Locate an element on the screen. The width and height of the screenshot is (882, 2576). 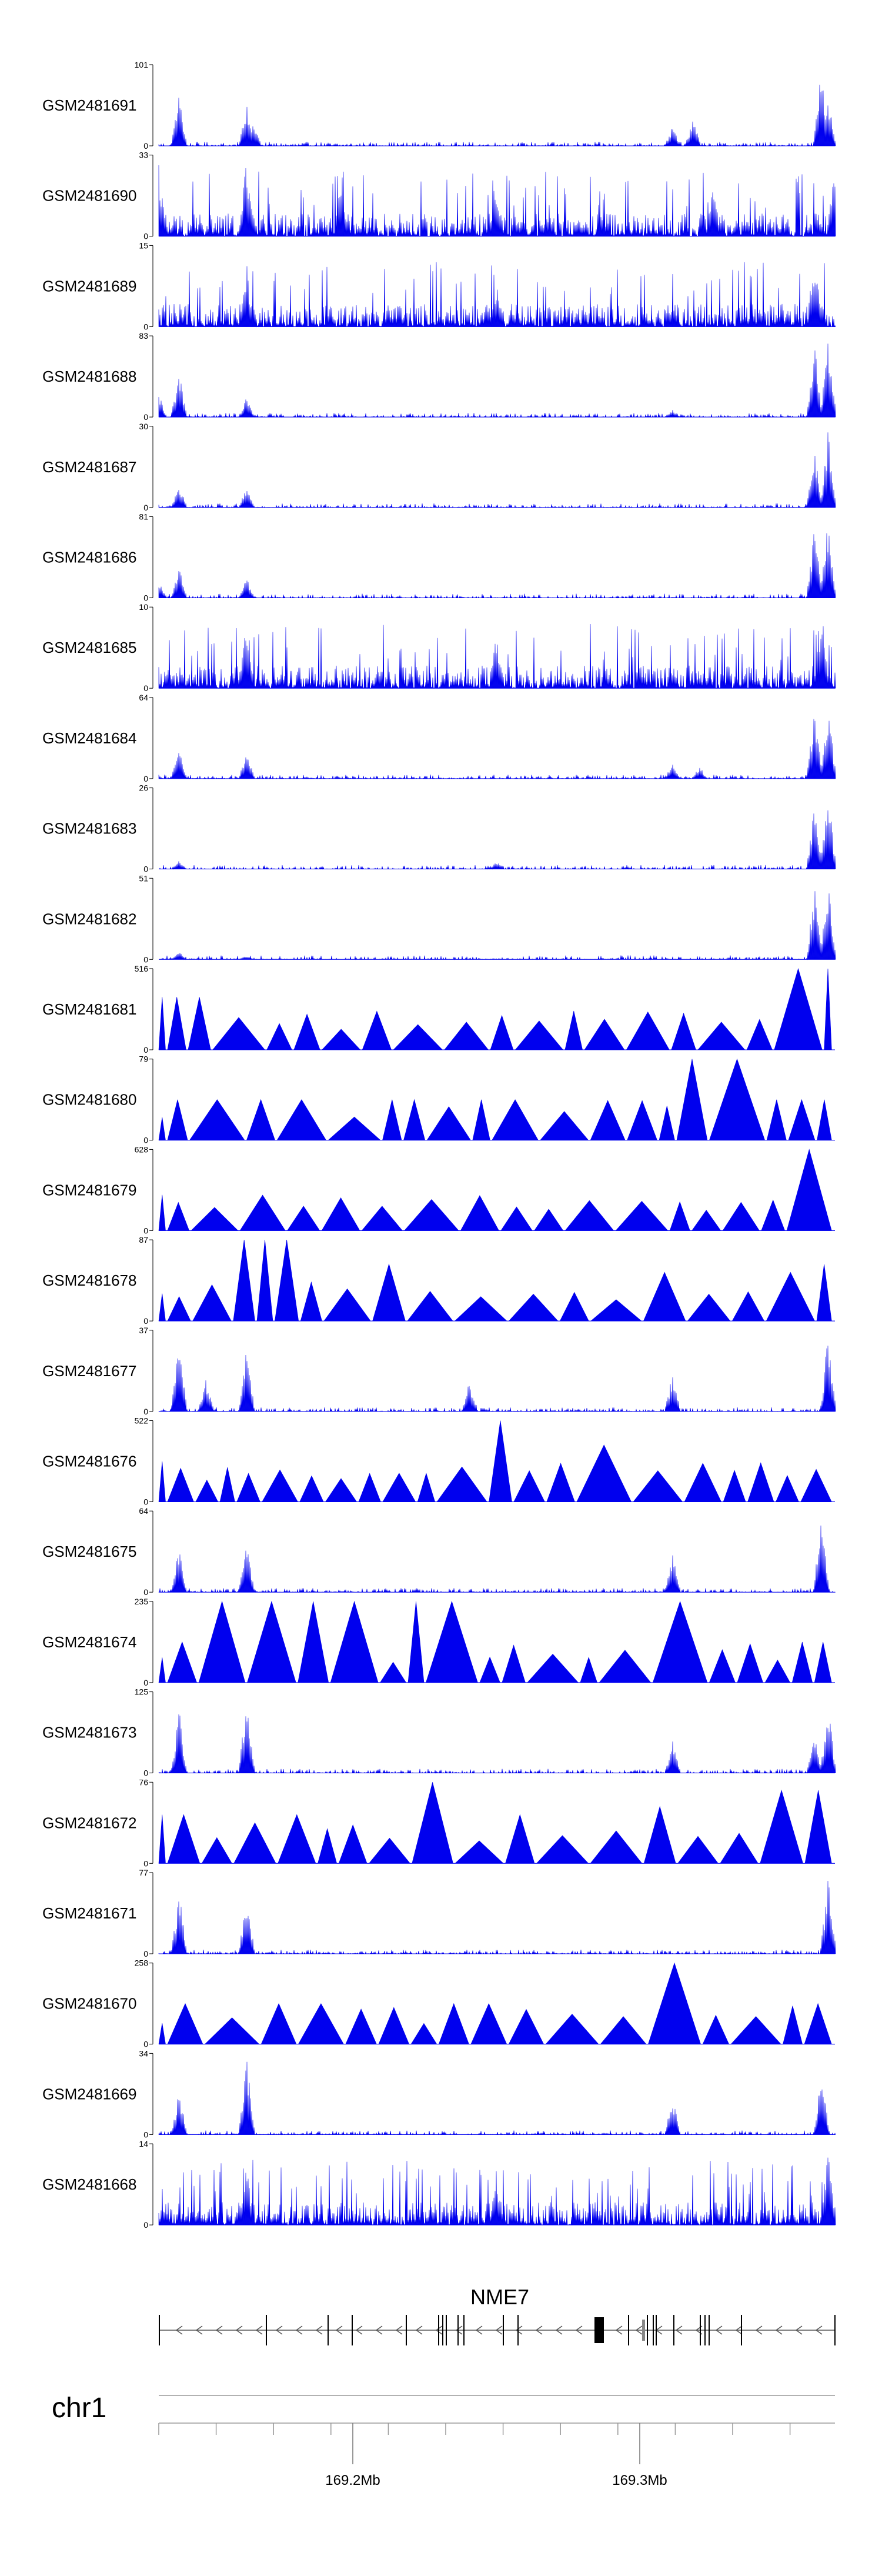
track-GSM2481691: GSM2481691 101 0 is located at coordinates (439, 105).